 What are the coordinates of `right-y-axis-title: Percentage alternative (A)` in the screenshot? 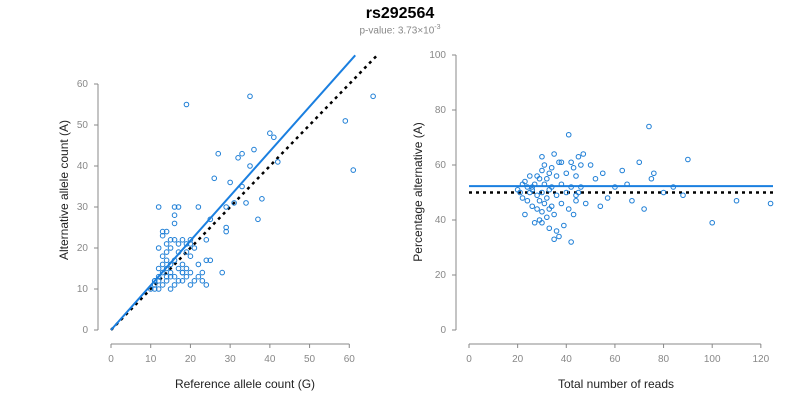 It's located at (418, 191).